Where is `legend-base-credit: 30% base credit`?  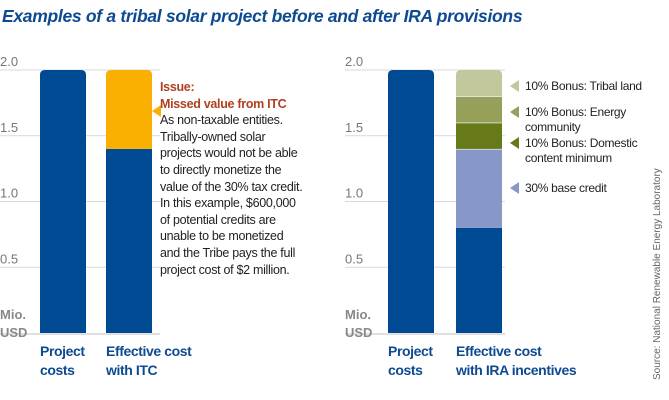
legend-base-credit: 30% base credit is located at coordinates (566, 188).